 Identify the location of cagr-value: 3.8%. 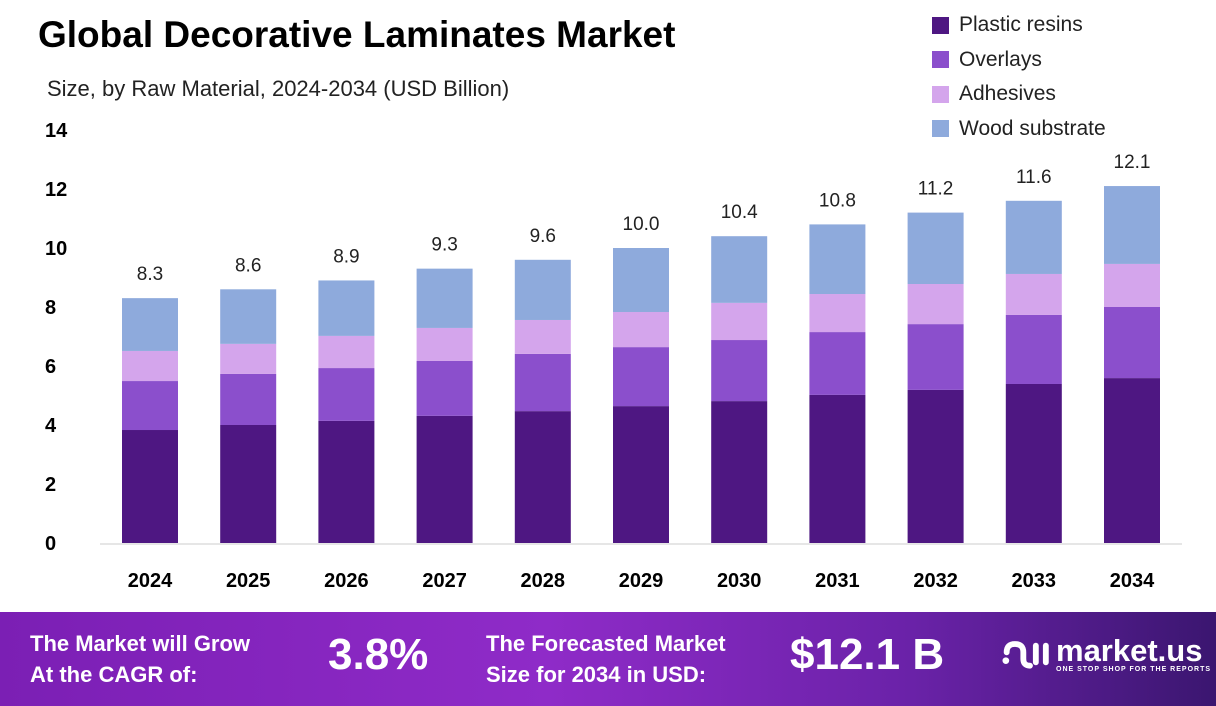
(378, 654).